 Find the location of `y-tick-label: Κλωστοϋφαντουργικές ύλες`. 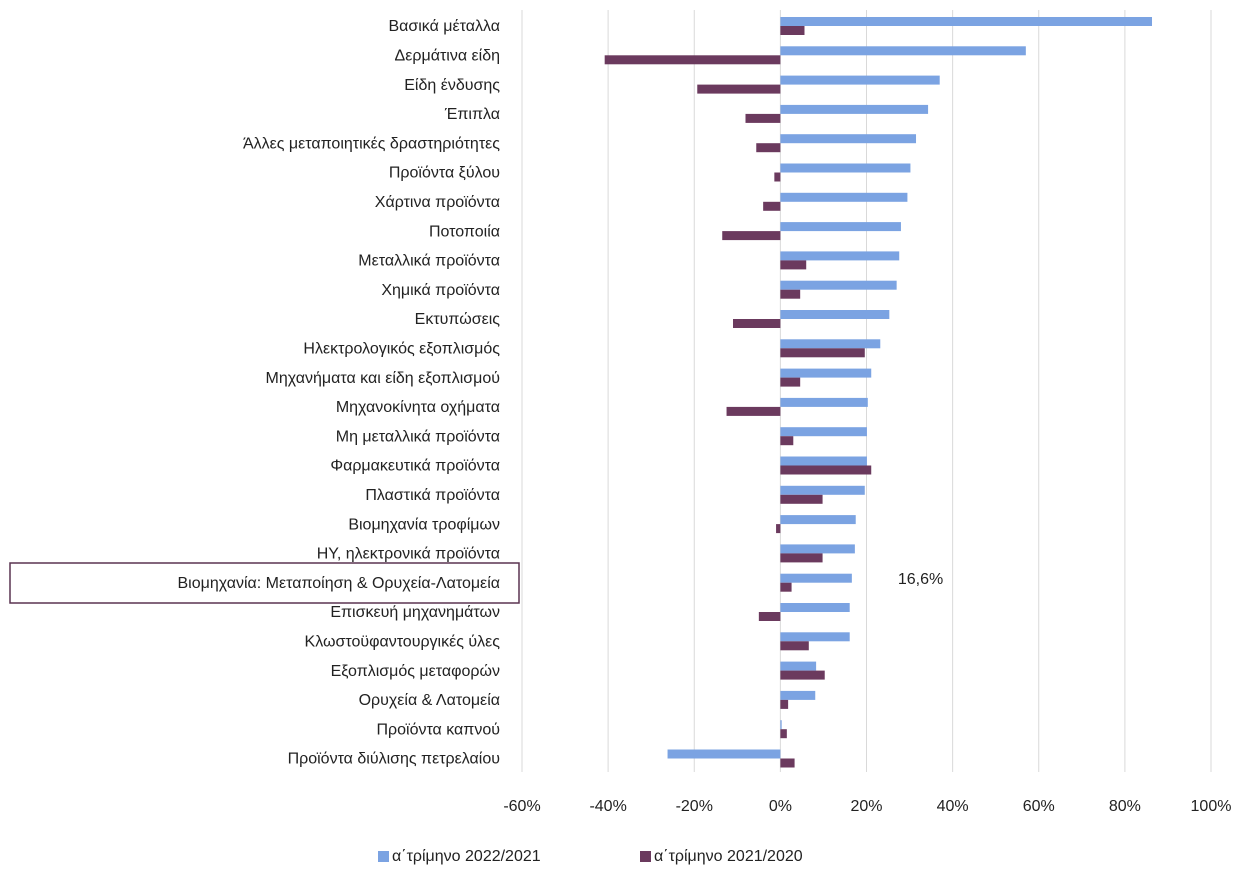

y-tick-label: Κλωστοϋφαντουργικές ύλες is located at coordinates (403, 642).